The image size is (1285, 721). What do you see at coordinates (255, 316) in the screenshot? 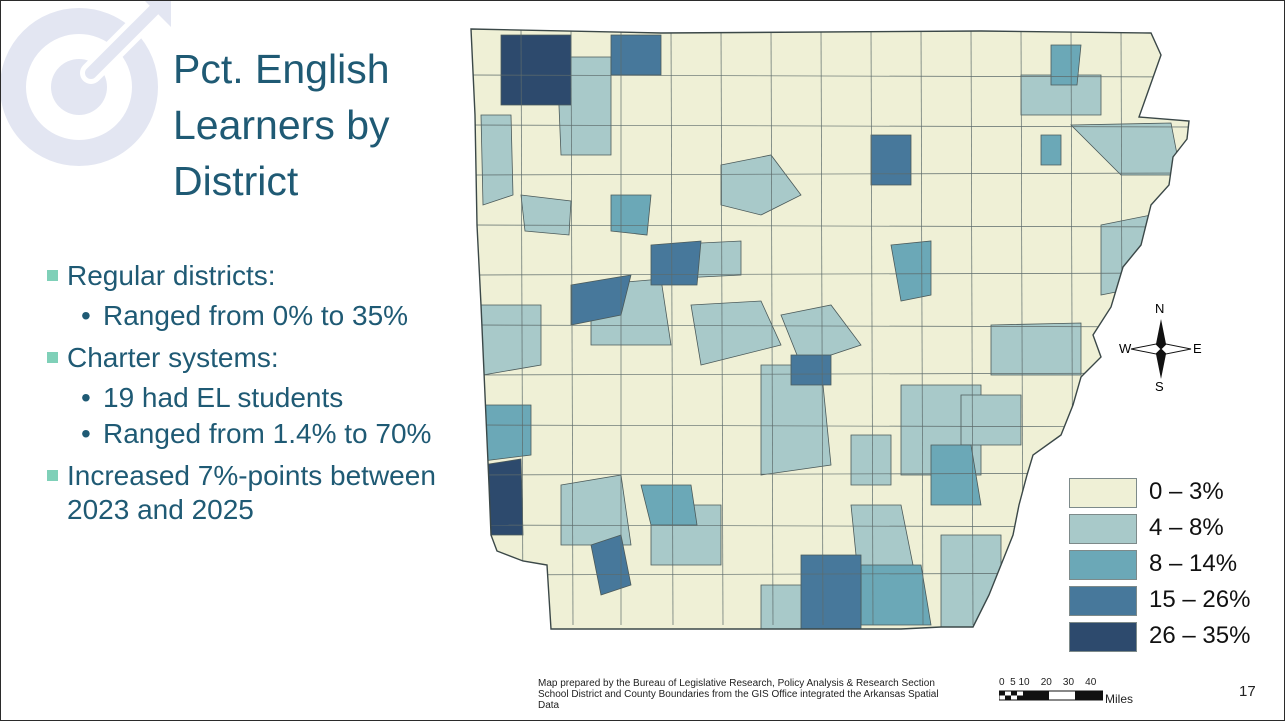
I see `sub-bullet-regular-range: Ranged from 0% to 35%` at bounding box center [255, 316].